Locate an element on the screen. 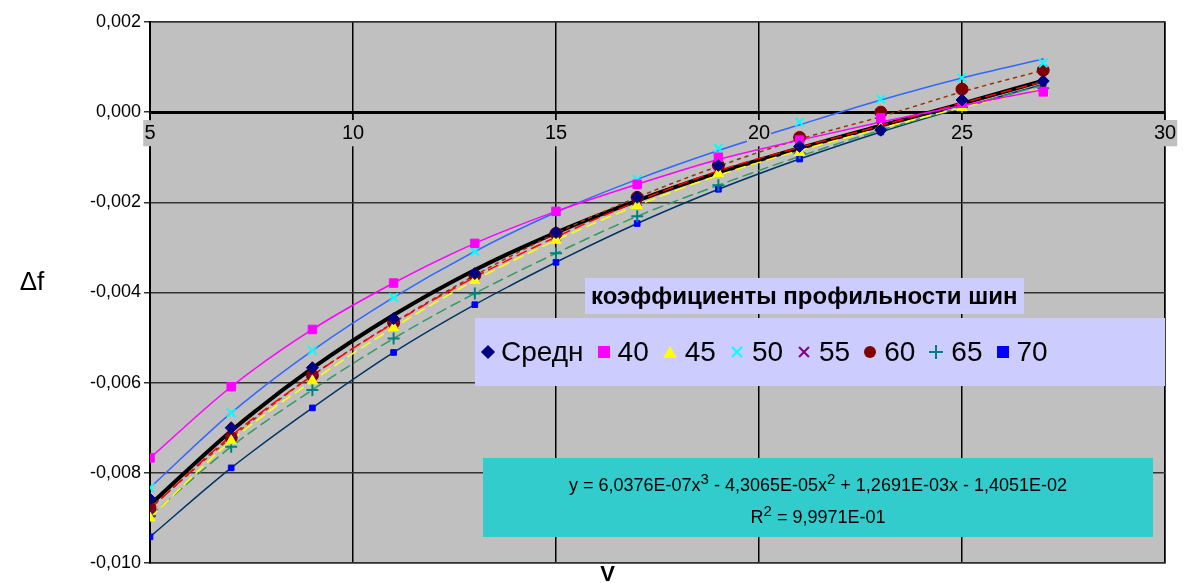 The width and height of the screenshot is (1189, 583). legend-label: 65 is located at coordinates (967, 352).